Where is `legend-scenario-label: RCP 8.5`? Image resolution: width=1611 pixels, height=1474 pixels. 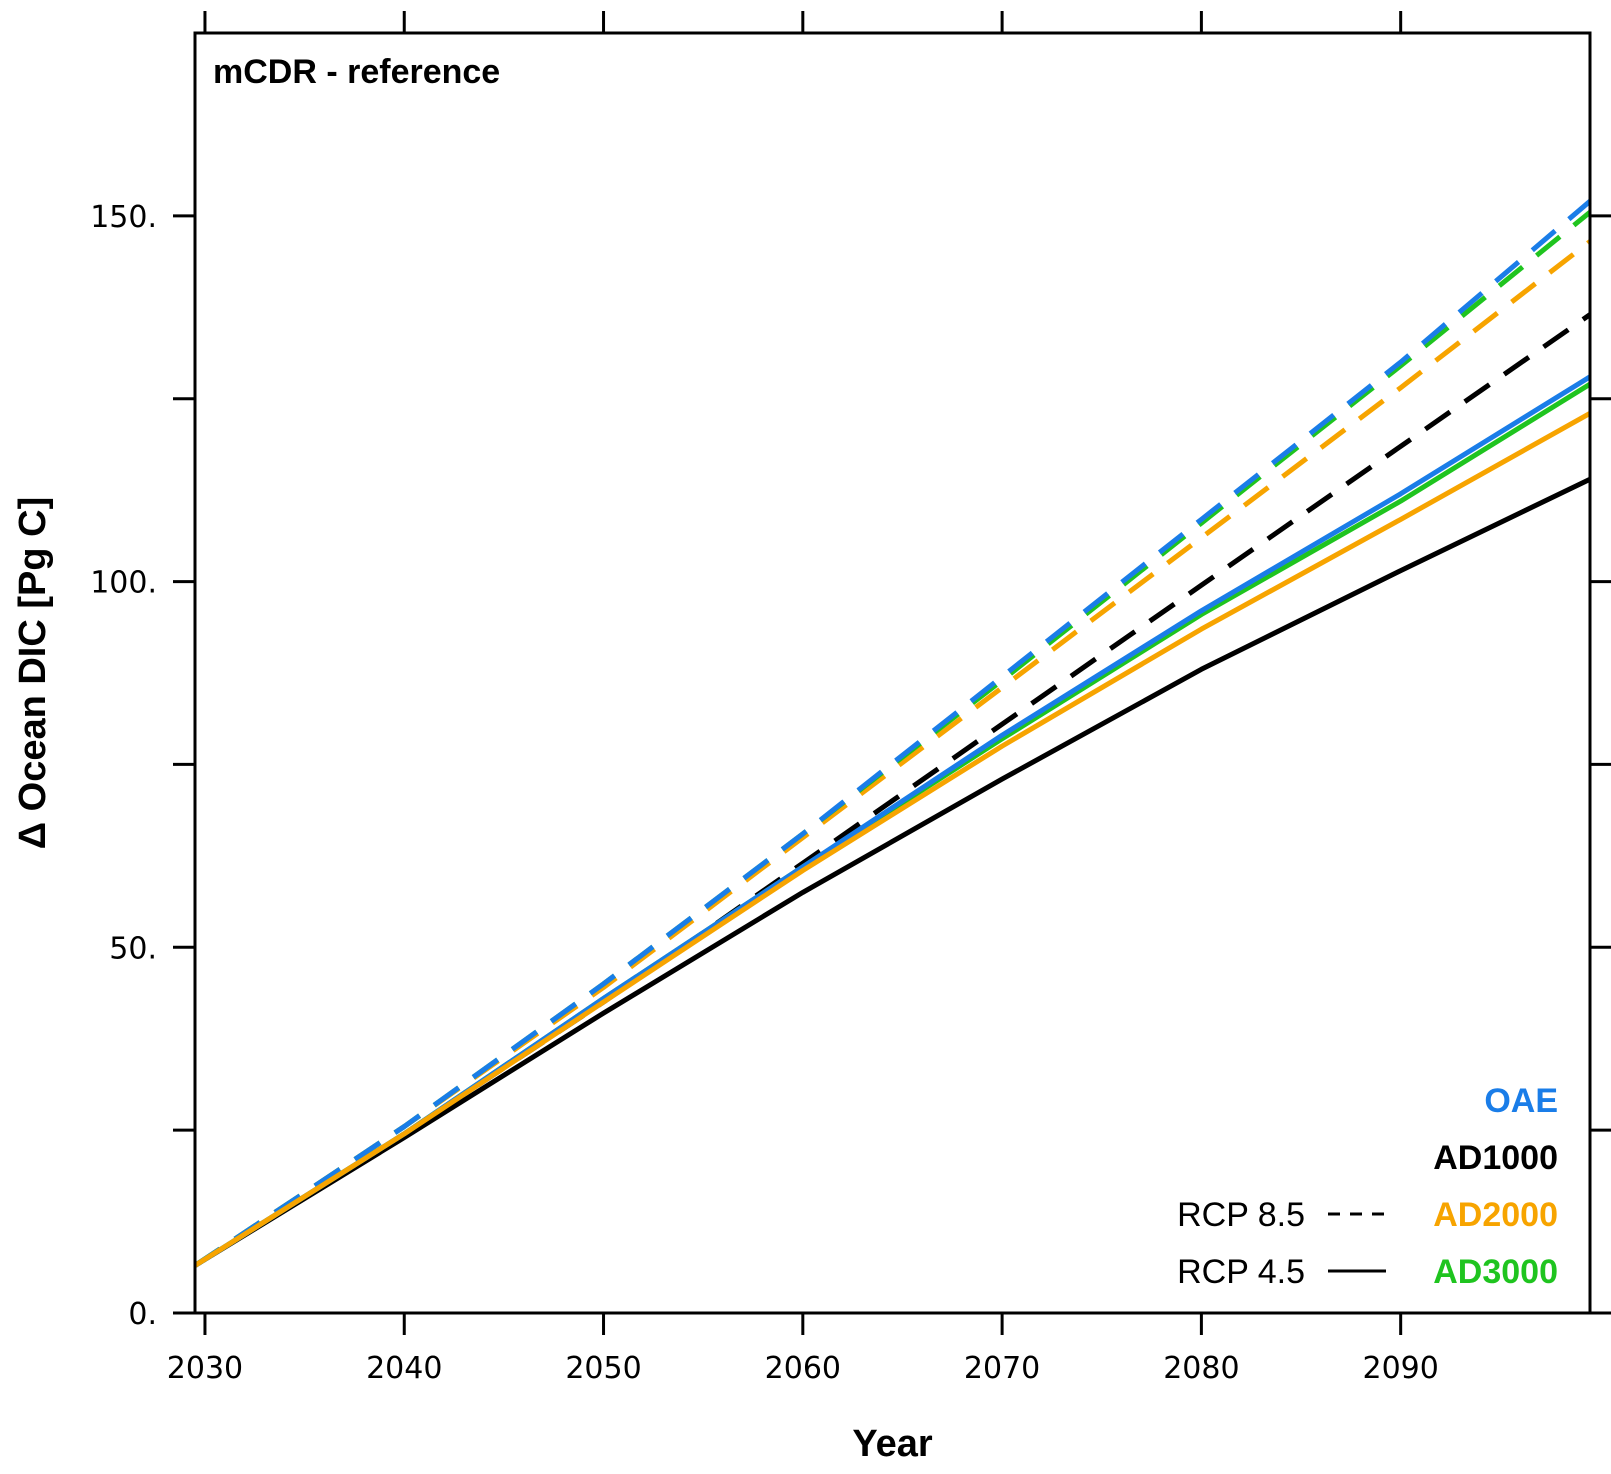
legend-scenario-label: RCP 8.5 is located at coordinates (1241, 1215).